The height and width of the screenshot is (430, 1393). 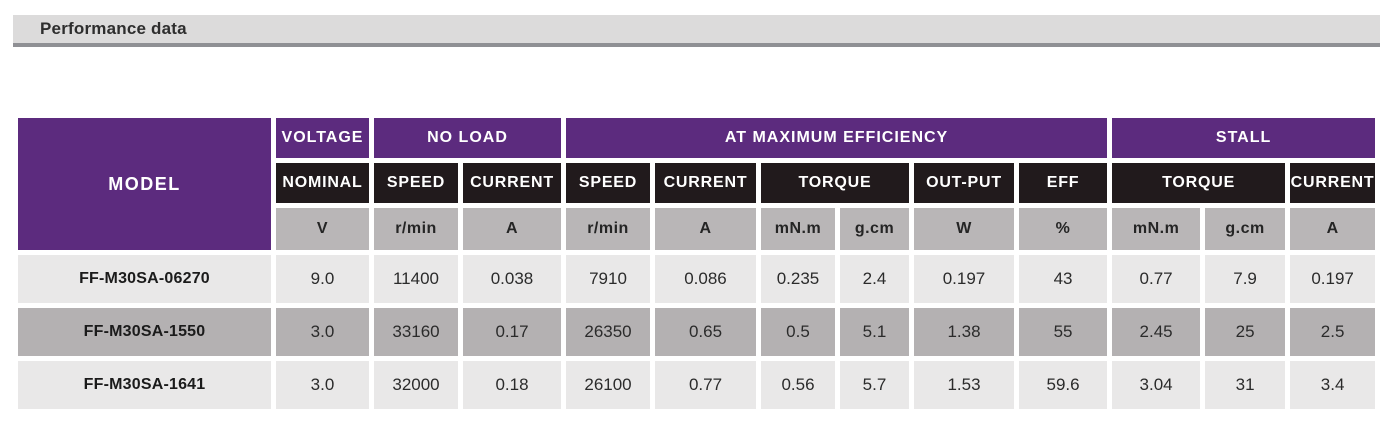 I want to click on data-cell: 0.65, so click(x=705, y=332).